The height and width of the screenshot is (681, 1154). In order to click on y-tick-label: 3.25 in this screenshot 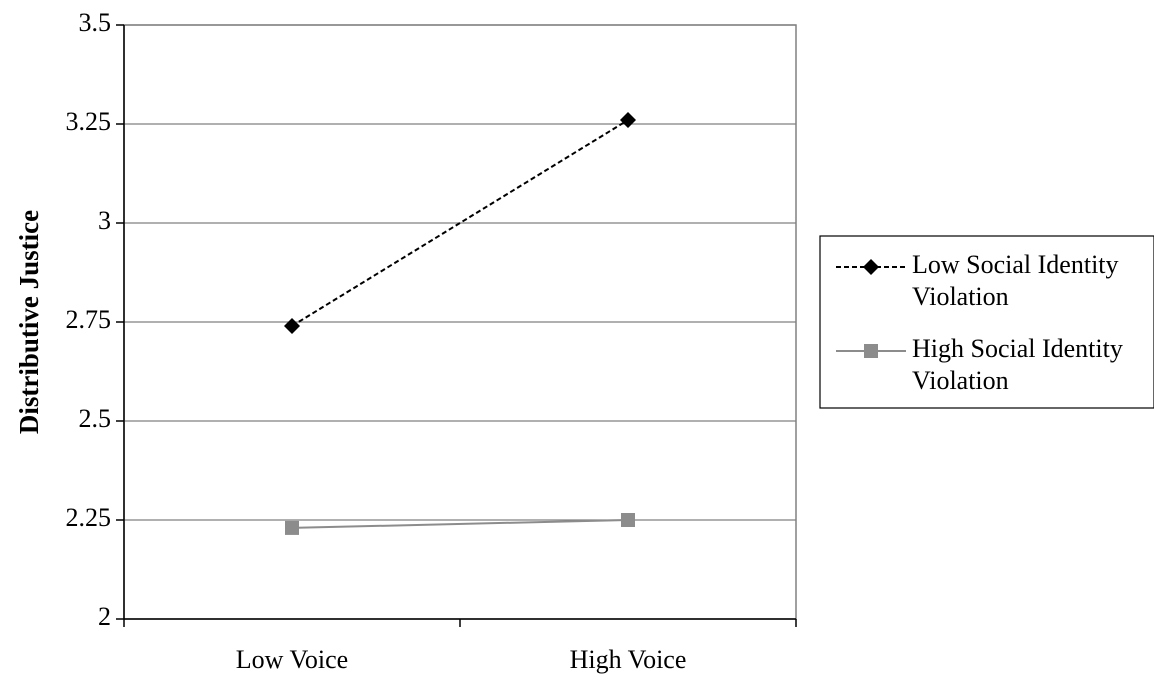, I will do `click(89, 121)`.